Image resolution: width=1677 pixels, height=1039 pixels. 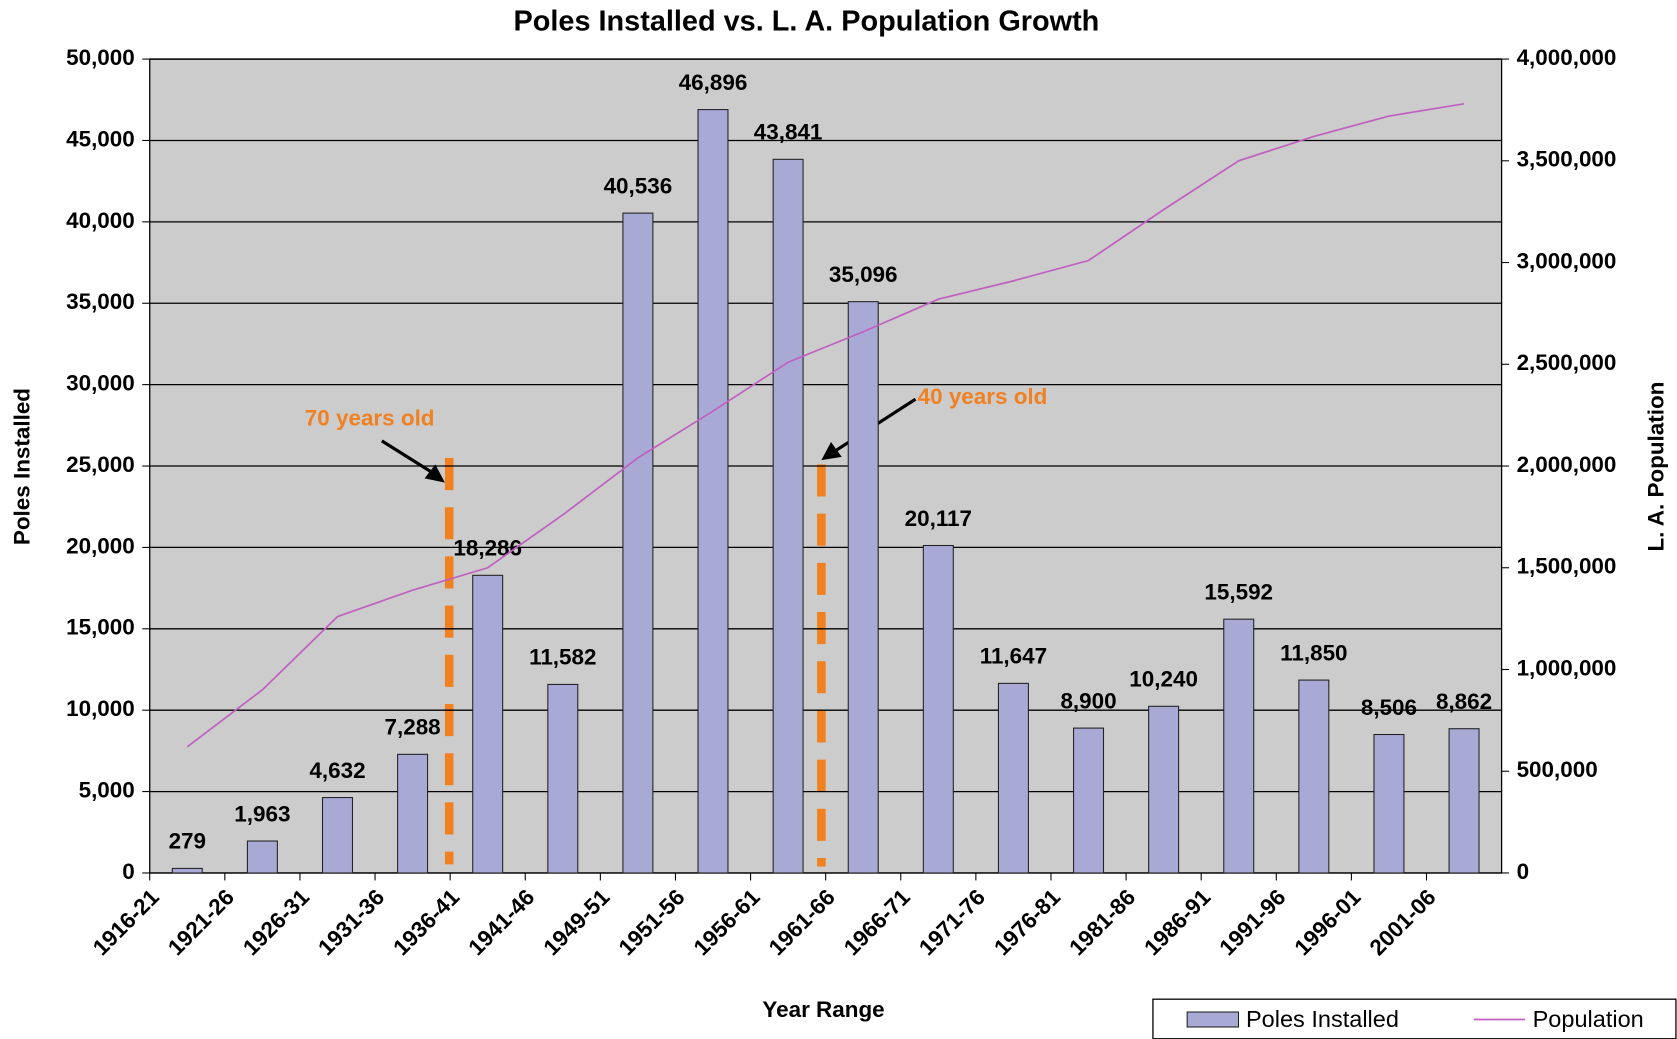 I want to click on y2-axis-title: L. A. Population, so click(x=1656, y=467).